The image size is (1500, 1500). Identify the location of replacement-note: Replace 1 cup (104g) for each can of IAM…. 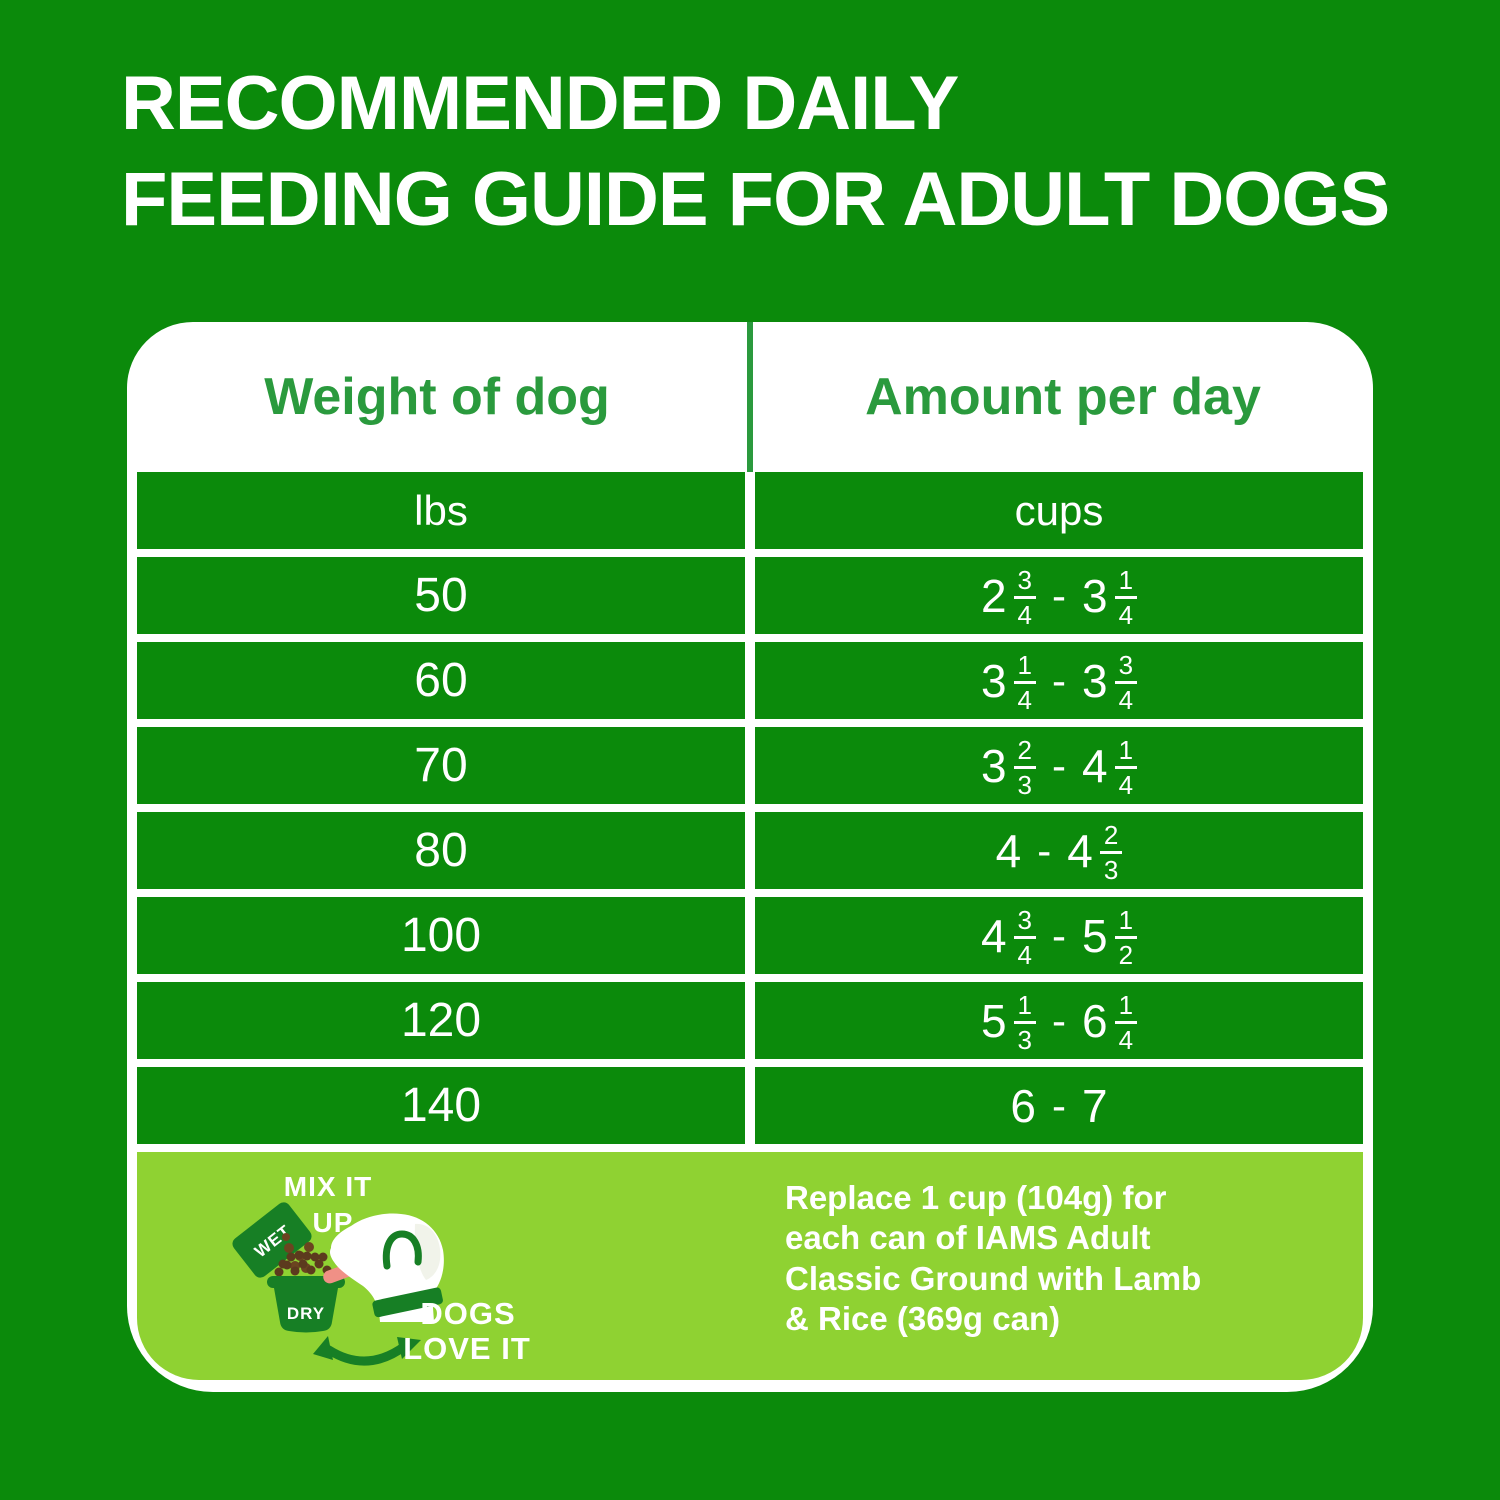
(993, 1258).